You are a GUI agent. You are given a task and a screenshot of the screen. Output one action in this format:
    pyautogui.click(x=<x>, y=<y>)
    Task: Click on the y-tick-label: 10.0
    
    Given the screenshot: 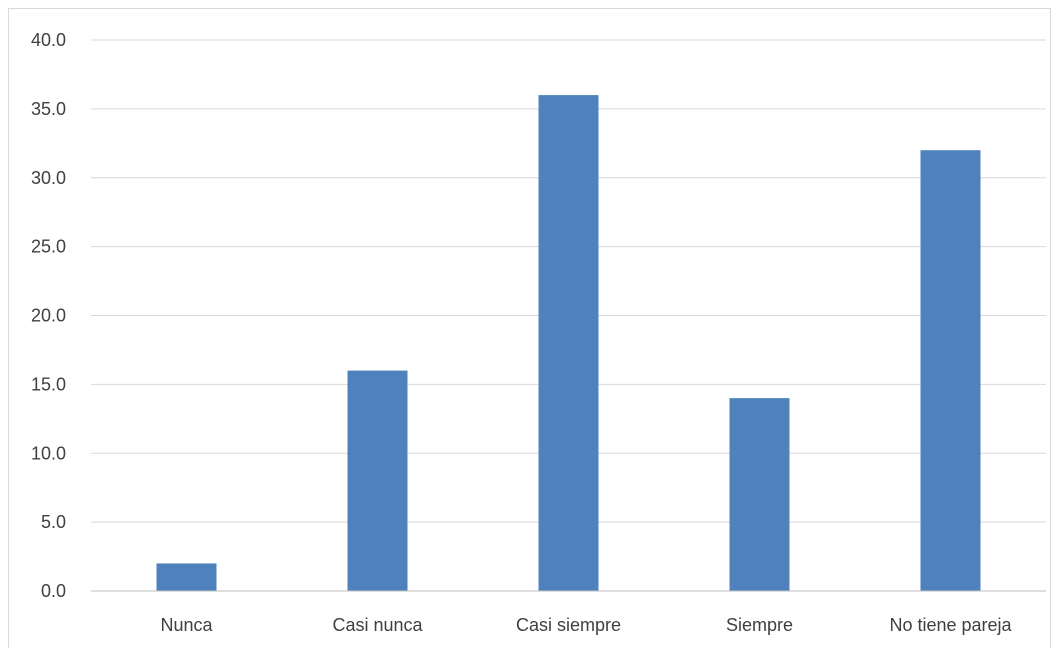 What is the action you would take?
    pyautogui.click(x=48, y=453)
    